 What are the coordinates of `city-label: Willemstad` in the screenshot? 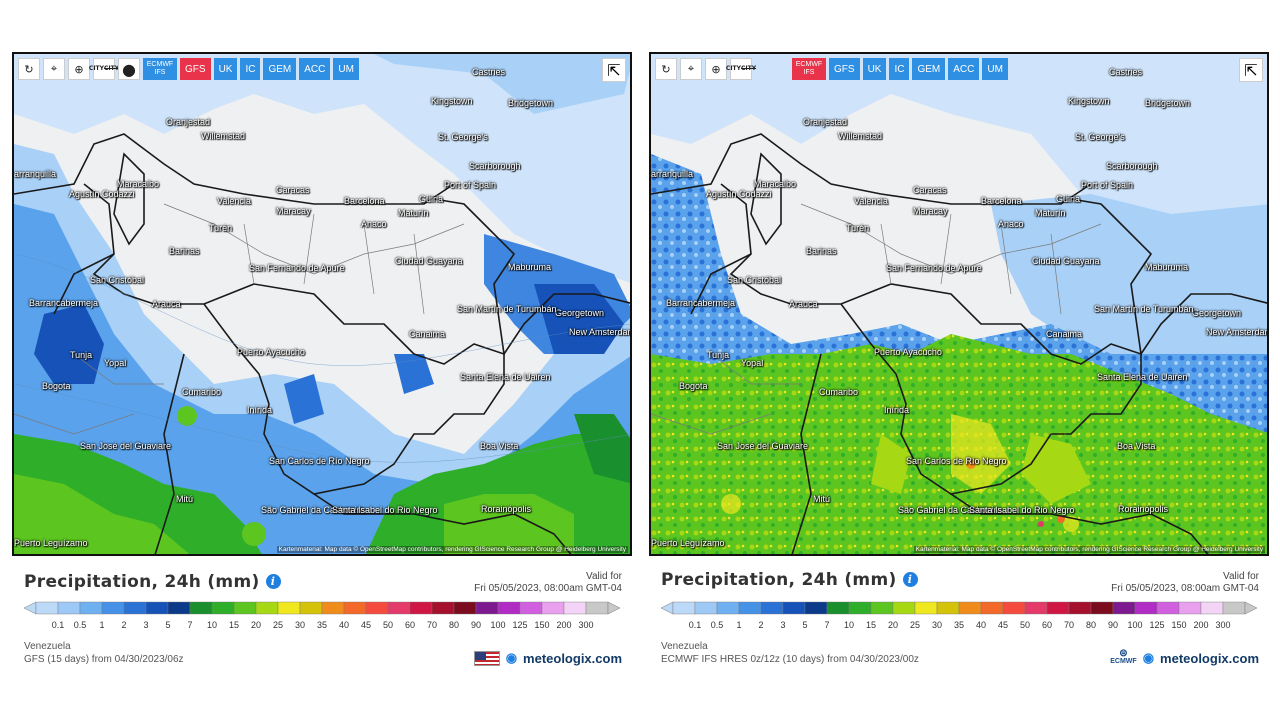 It's located at (223, 136).